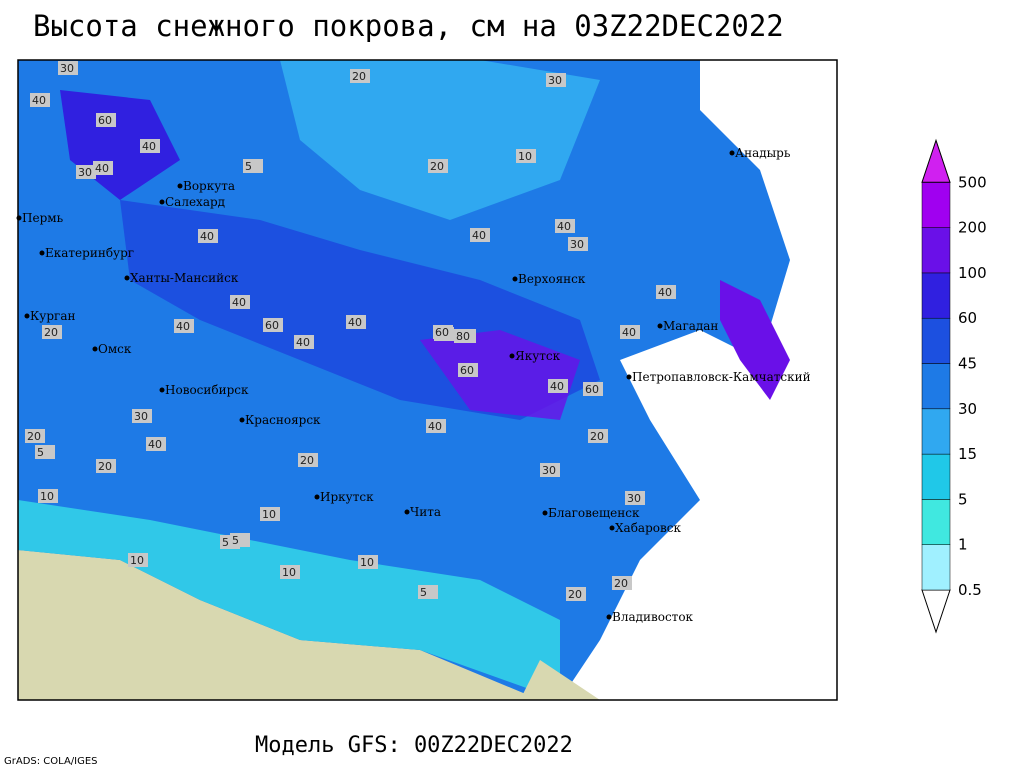 The height and width of the screenshot is (768, 1024). Describe the element at coordinates (972, 182) in the screenshot. I see `legend-label: 500` at that location.